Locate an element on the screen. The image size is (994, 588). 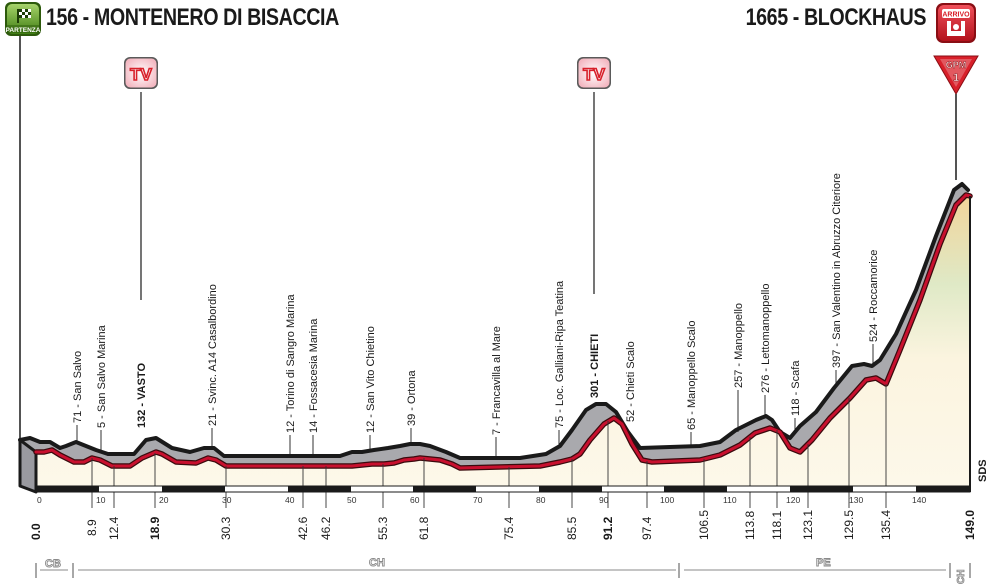
tick-label: 20 is located at coordinates (164, 500).